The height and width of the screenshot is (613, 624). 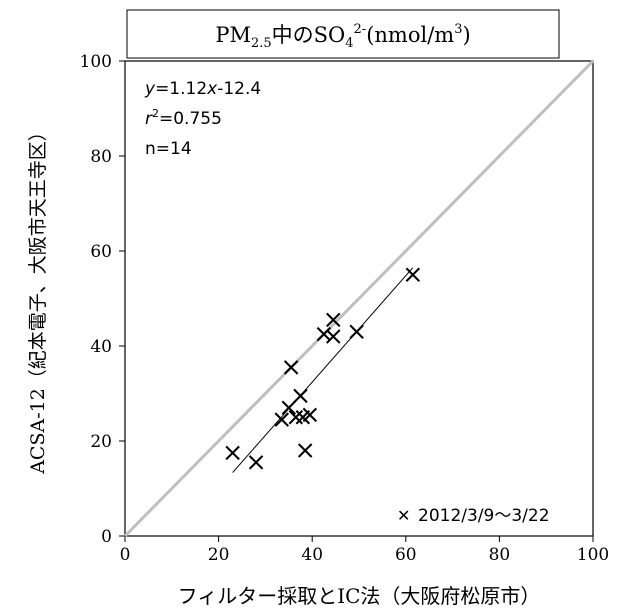 What do you see at coordinates (458, 29) in the screenshot?
I see `title-unit-sup: 3` at bounding box center [458, 29].